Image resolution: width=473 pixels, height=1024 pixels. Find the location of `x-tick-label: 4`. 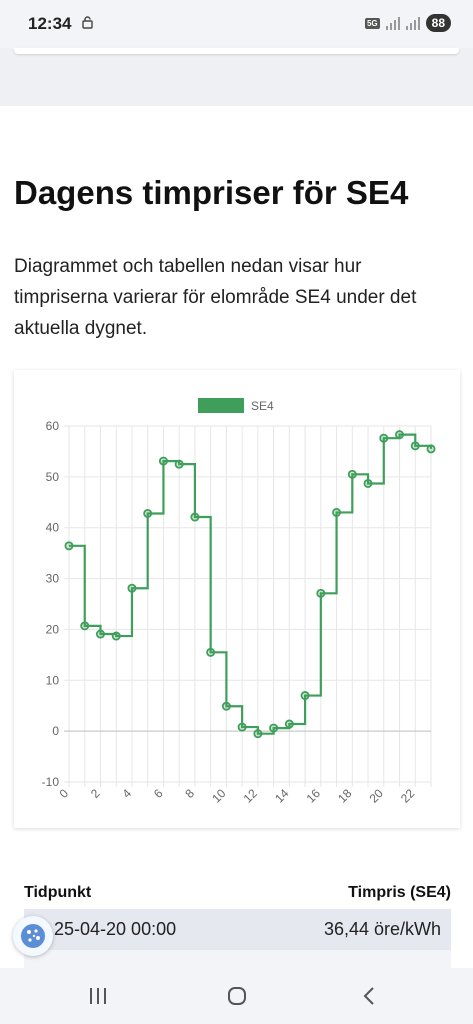

x-tick-label: 4 is located at coordinates (126, 793).